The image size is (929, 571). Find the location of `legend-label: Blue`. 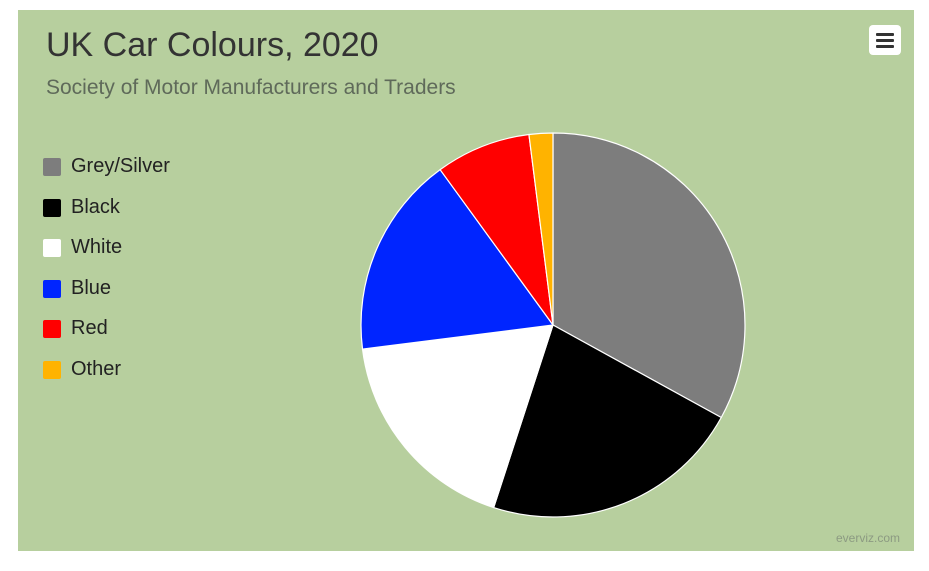

legend-label: Blue is located at coordinates (91, 287).